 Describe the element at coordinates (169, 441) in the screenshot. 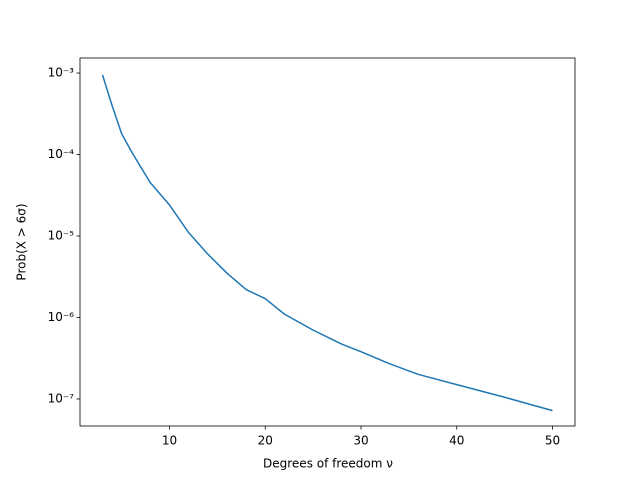

I see `x-tick-label: 10` at that location.